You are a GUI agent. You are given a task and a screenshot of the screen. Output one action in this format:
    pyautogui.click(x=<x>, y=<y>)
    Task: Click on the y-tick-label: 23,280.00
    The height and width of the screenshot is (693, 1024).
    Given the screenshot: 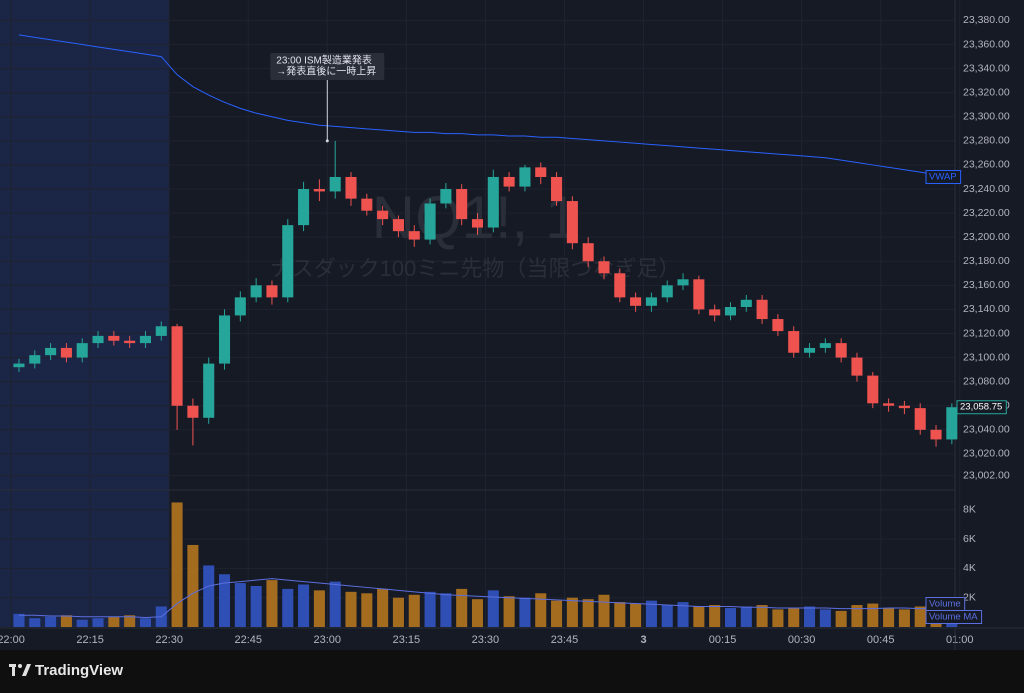 What is the action you would take?
    pyautogui.click(x=986, y=141)
    